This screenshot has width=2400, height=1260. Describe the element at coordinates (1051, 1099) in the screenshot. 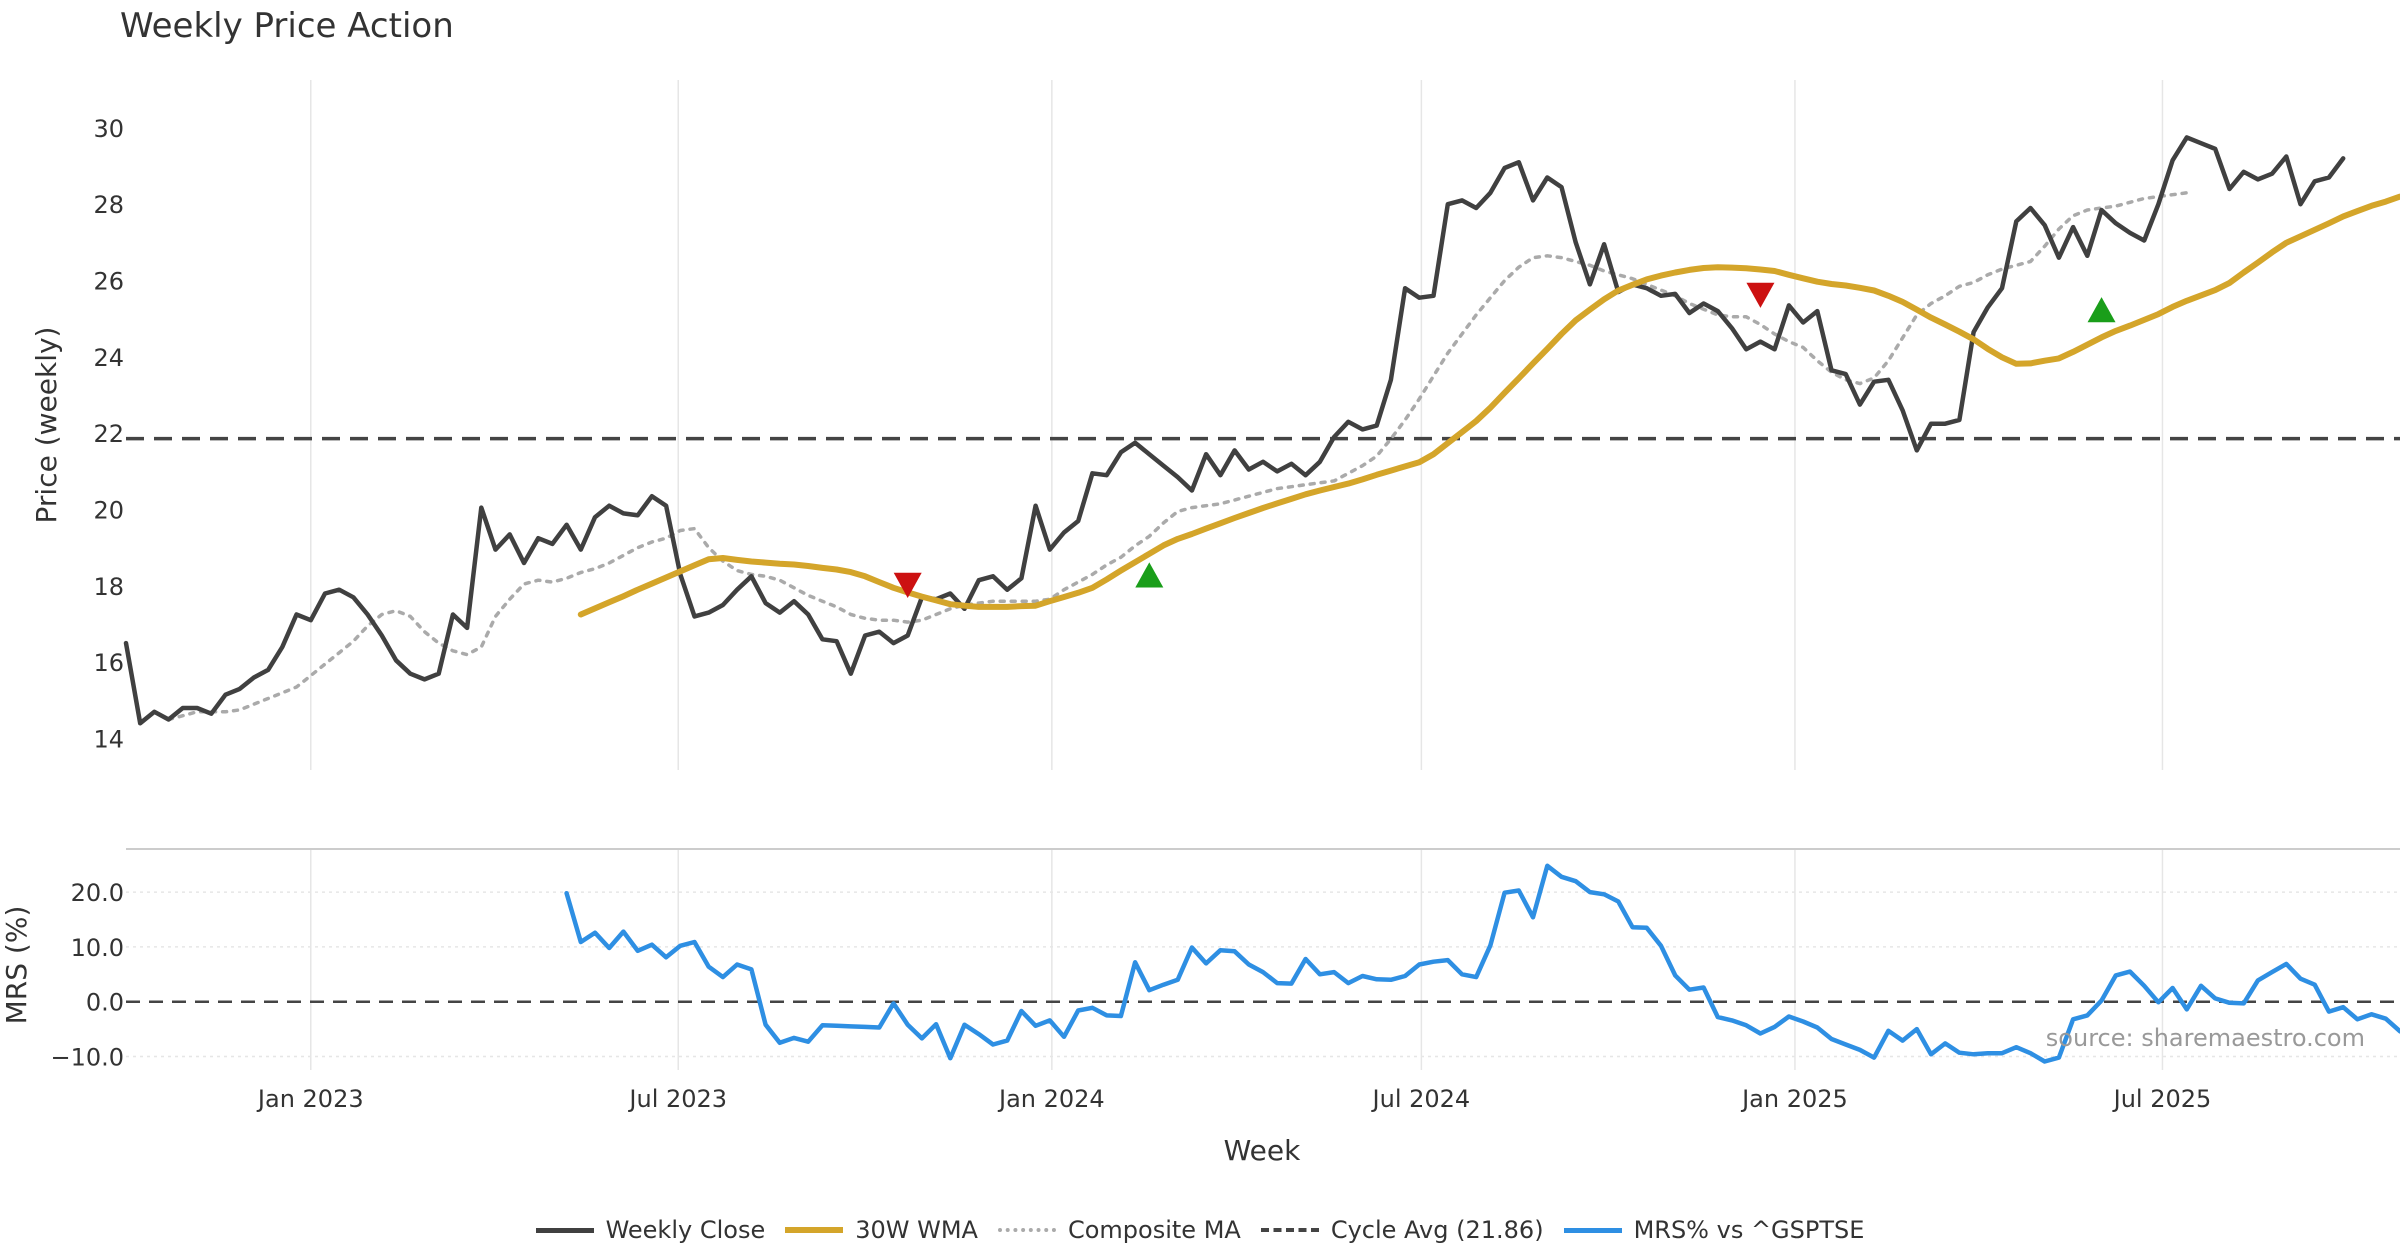

I see `x-tick-label: Jan 2024` at that location.